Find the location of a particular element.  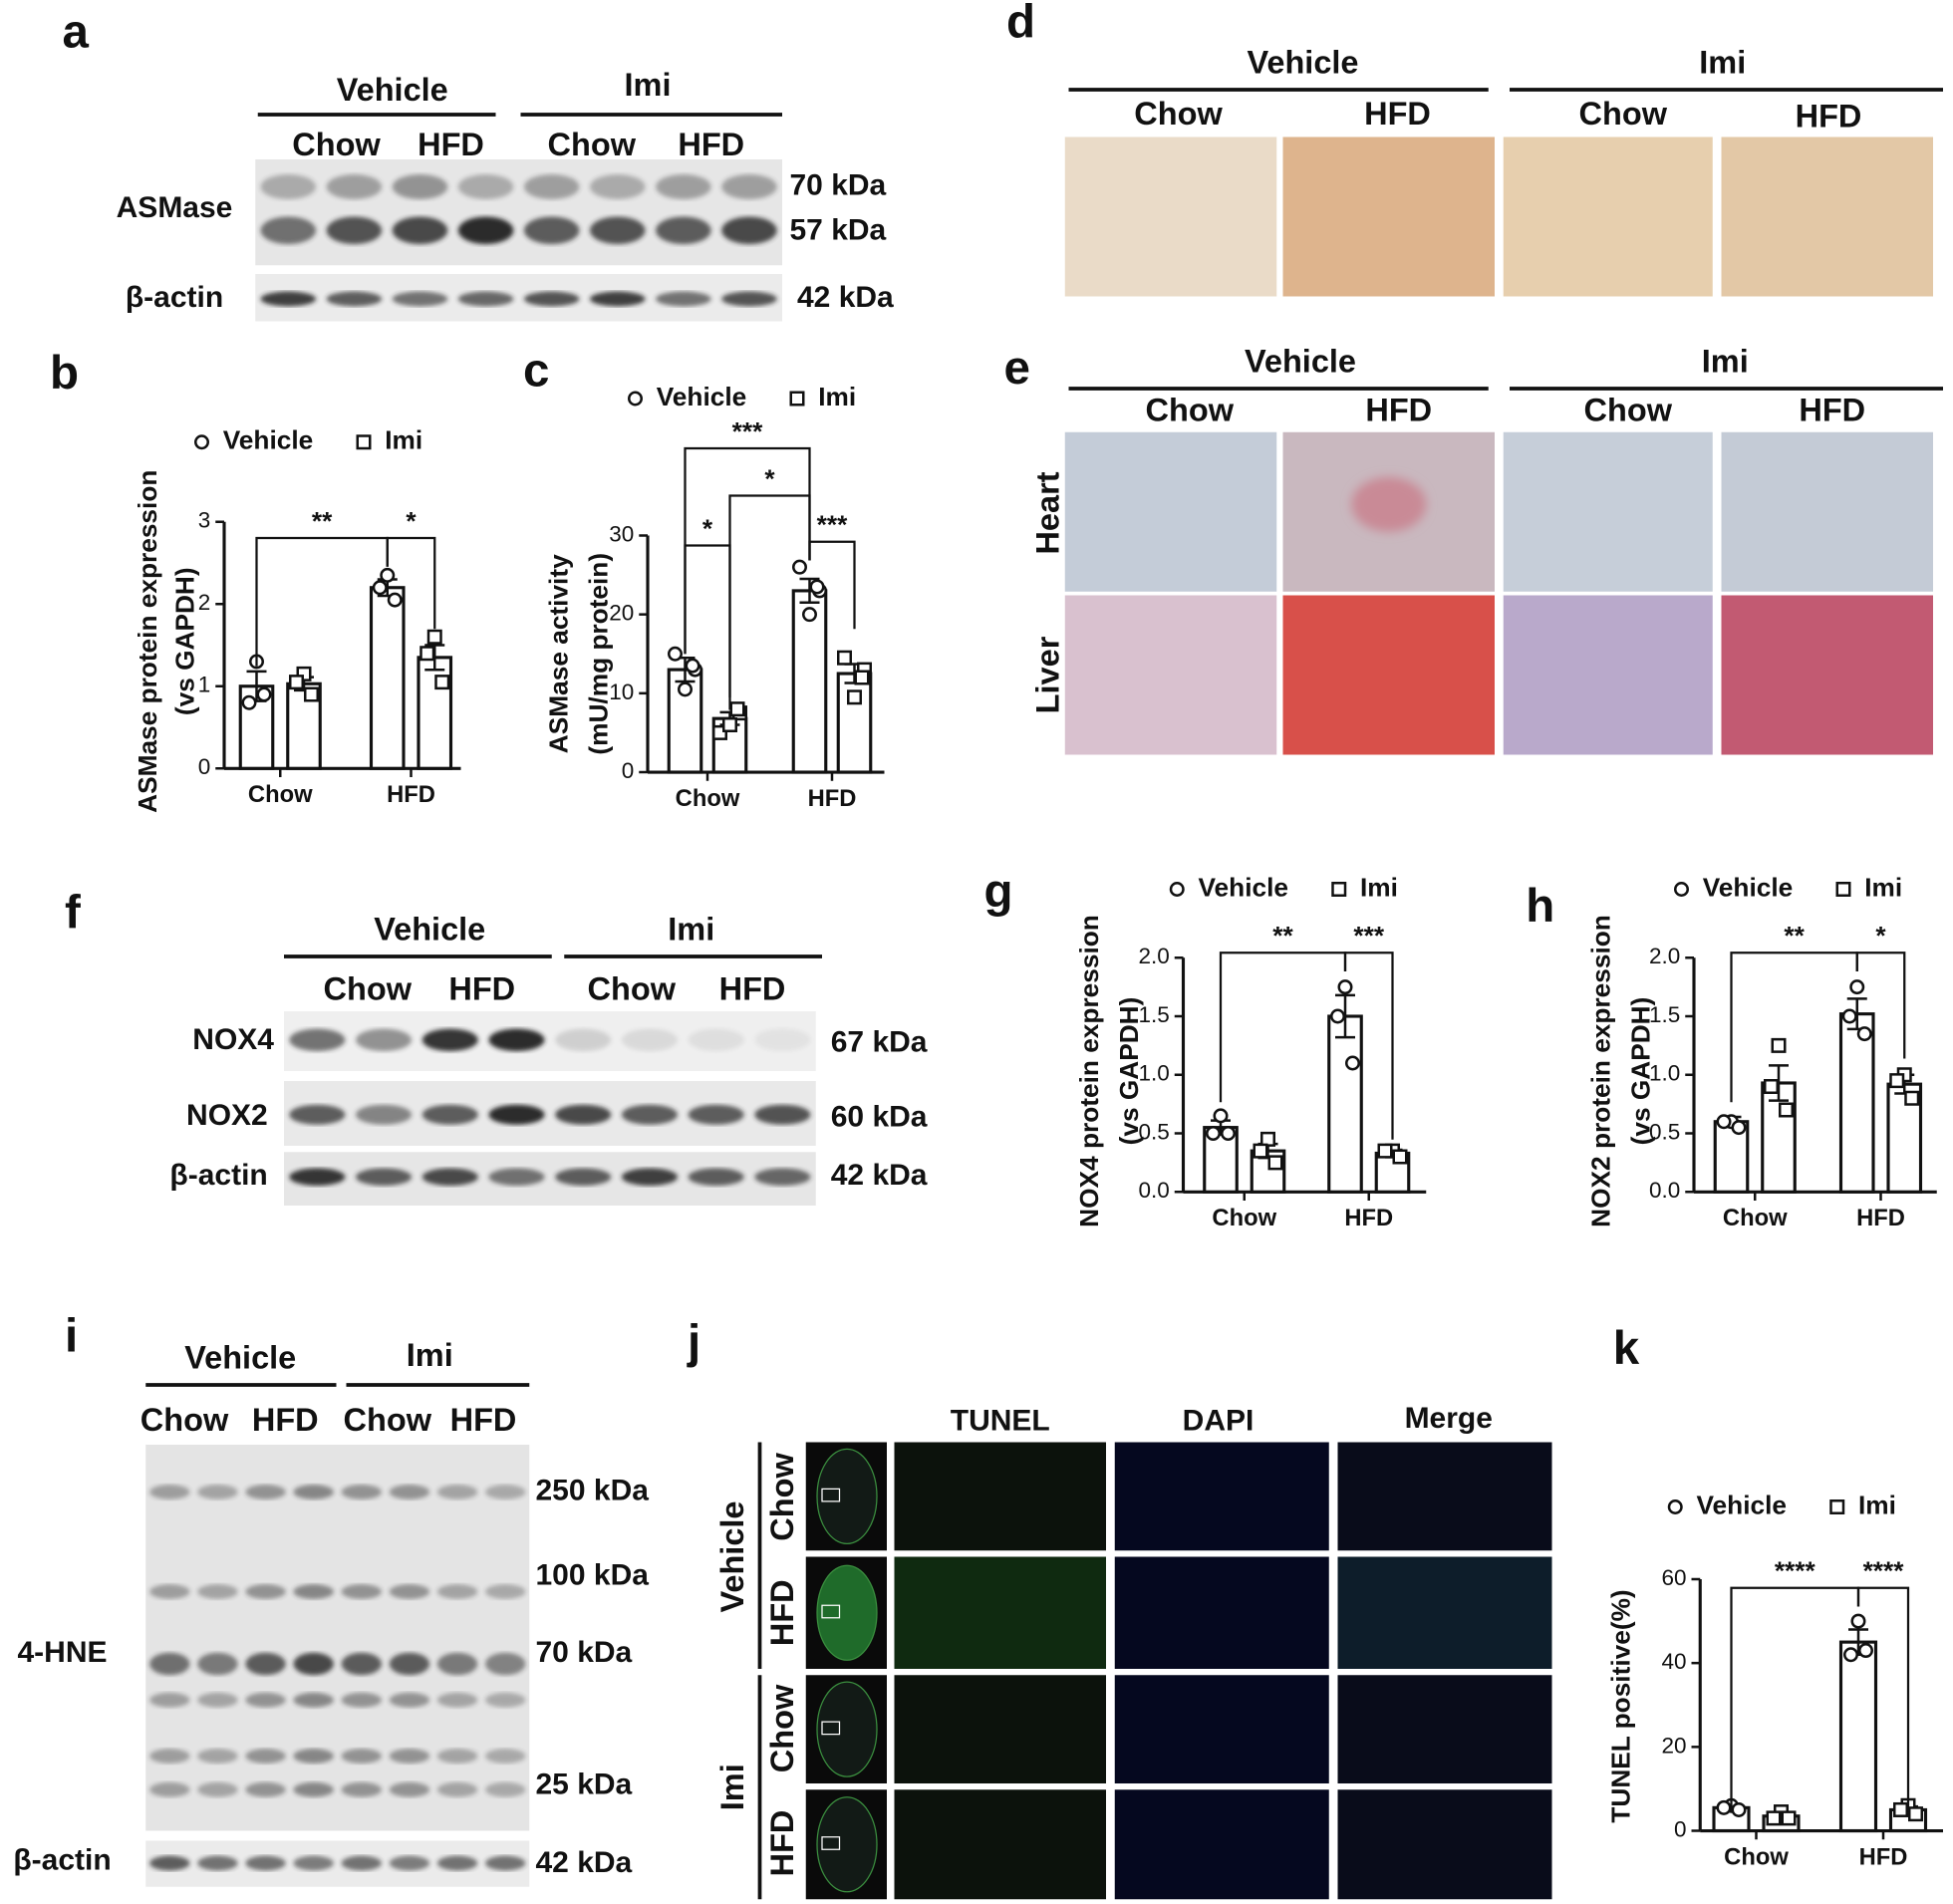

row-label: ASMase is located at coordinates (175, 207).